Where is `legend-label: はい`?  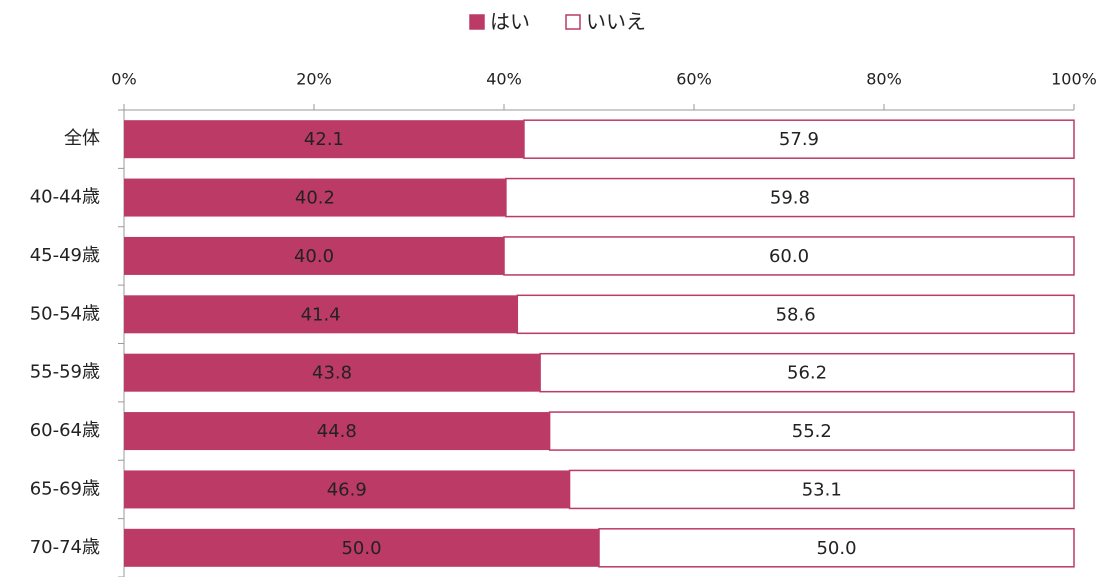
legend-label: はい is located at coordinates (510, 22).